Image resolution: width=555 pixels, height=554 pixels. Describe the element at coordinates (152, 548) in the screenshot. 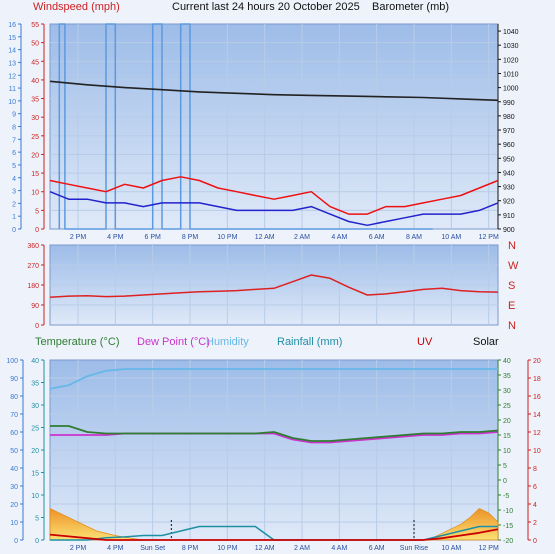

I see `x-tick-label: Sun Set` at that location.